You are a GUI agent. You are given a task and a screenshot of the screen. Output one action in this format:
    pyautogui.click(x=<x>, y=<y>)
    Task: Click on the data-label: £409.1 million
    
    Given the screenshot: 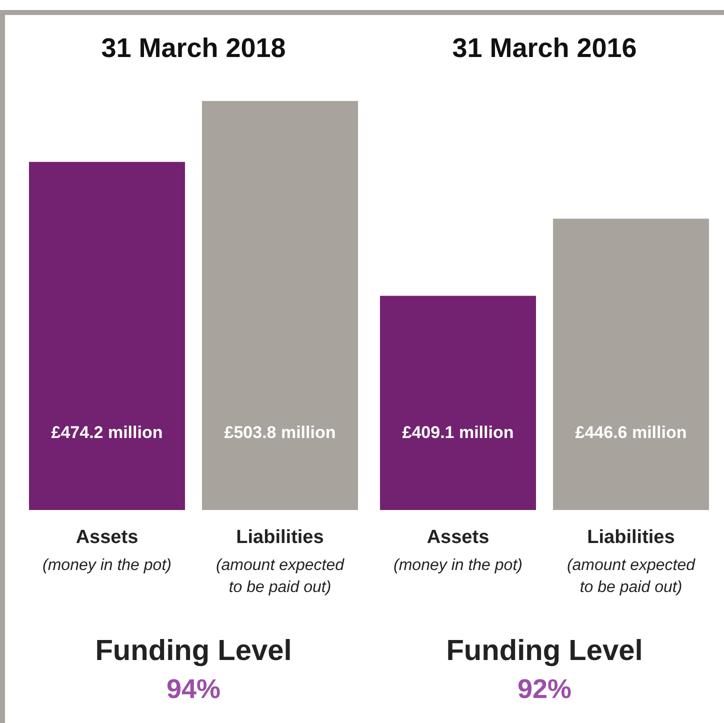 What is the action you would take?
    pyautogui.click(x=458, y=432)
    